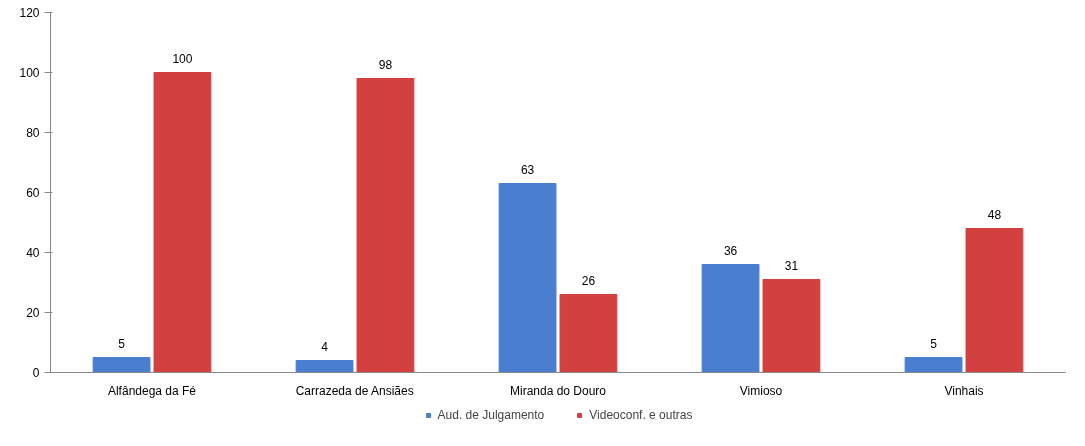 Image resolution: width=1085 pixels, height=446 pixels. Describe the element at coordinates (33, 253) in the screenshot. I see `y-tick-label: 40` at that location.